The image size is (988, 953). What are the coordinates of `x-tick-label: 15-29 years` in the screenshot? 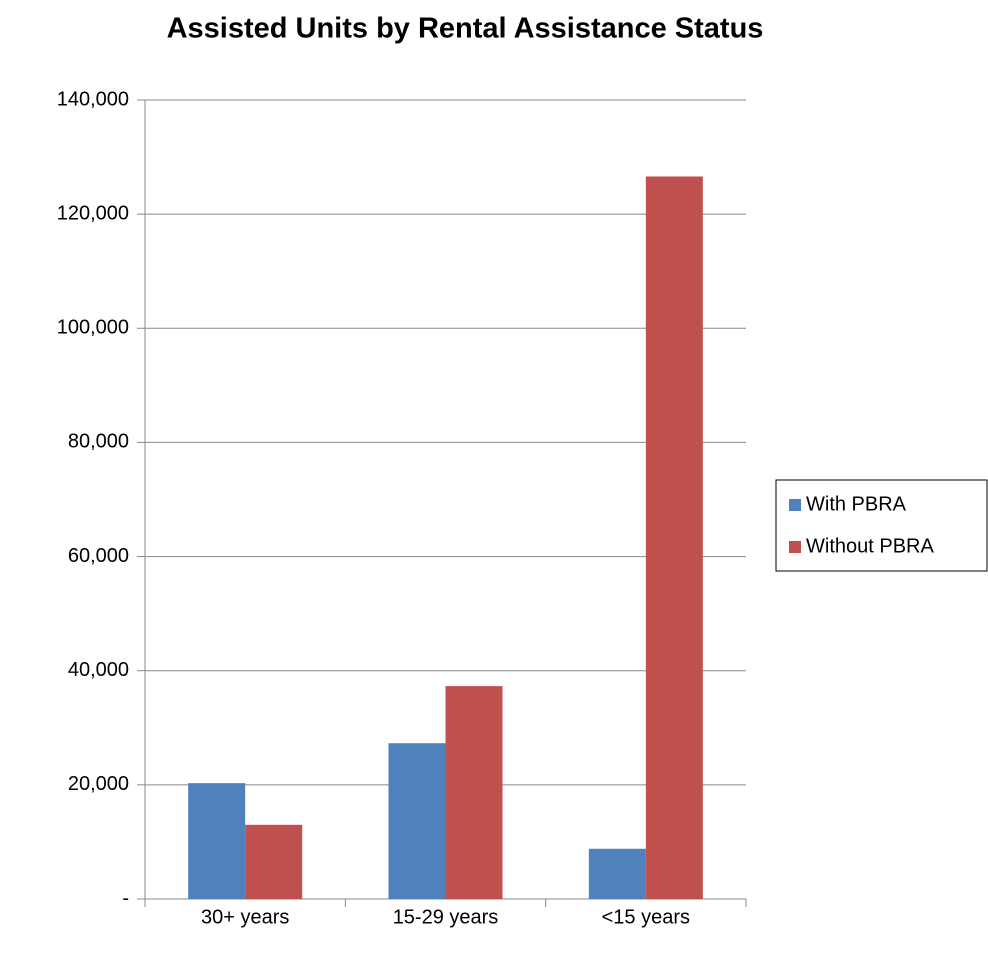 It's located at (446, 917).